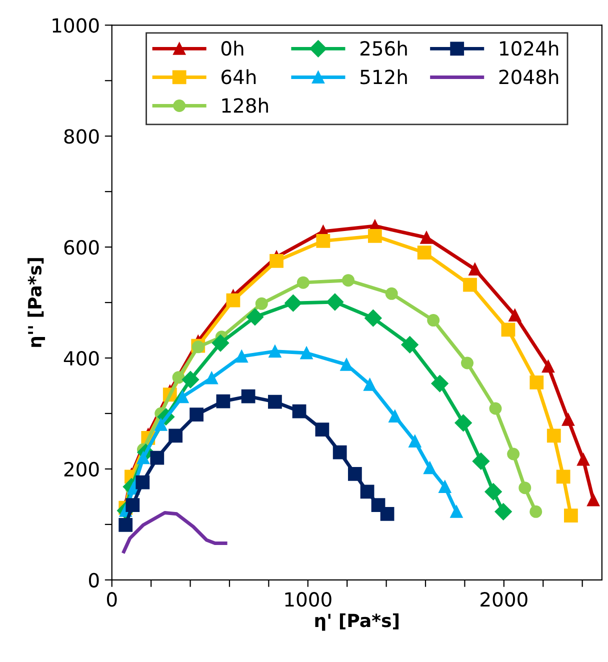  Describe the element at coordinates (232, 48) in the screenshot. I see `legend-label: 0h` at that location.